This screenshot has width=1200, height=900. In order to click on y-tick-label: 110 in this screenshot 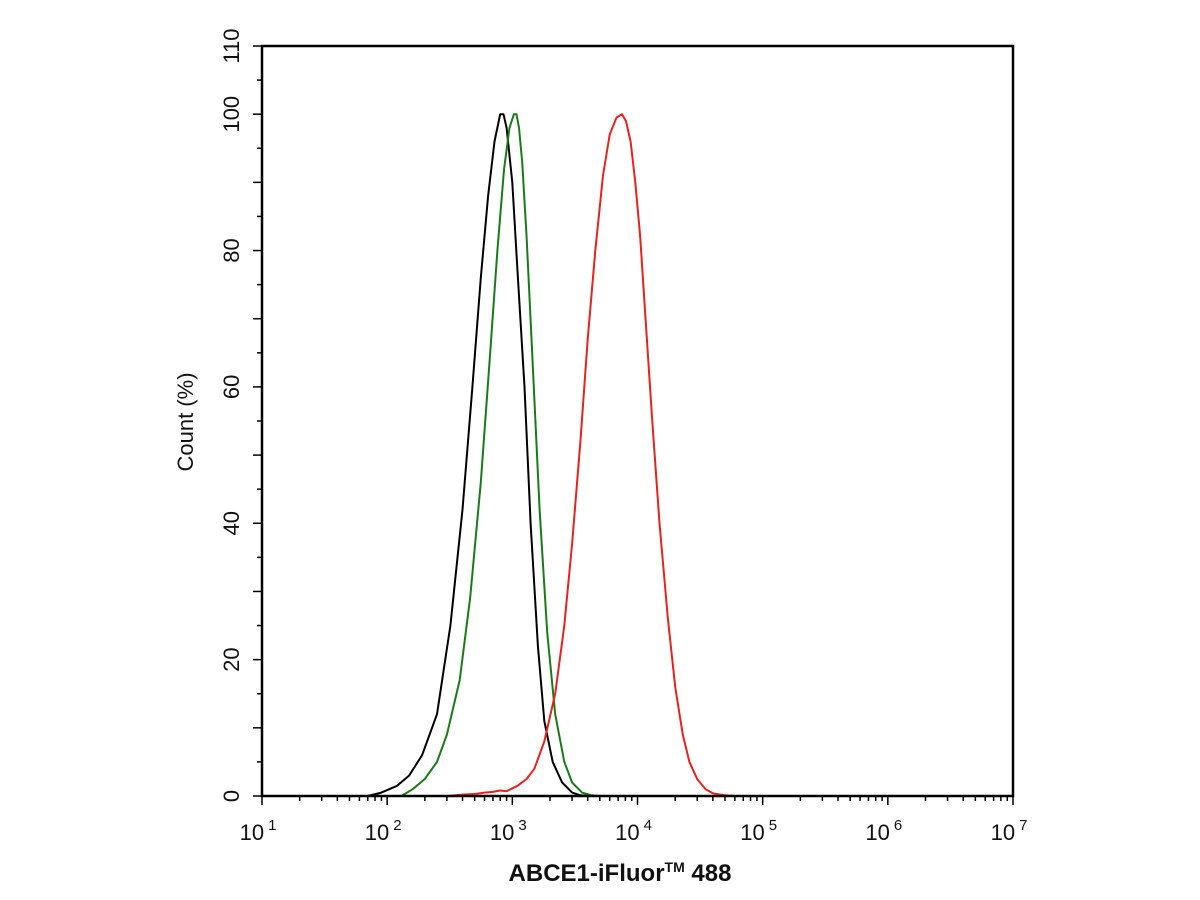, I will do `click(231, 45)`.